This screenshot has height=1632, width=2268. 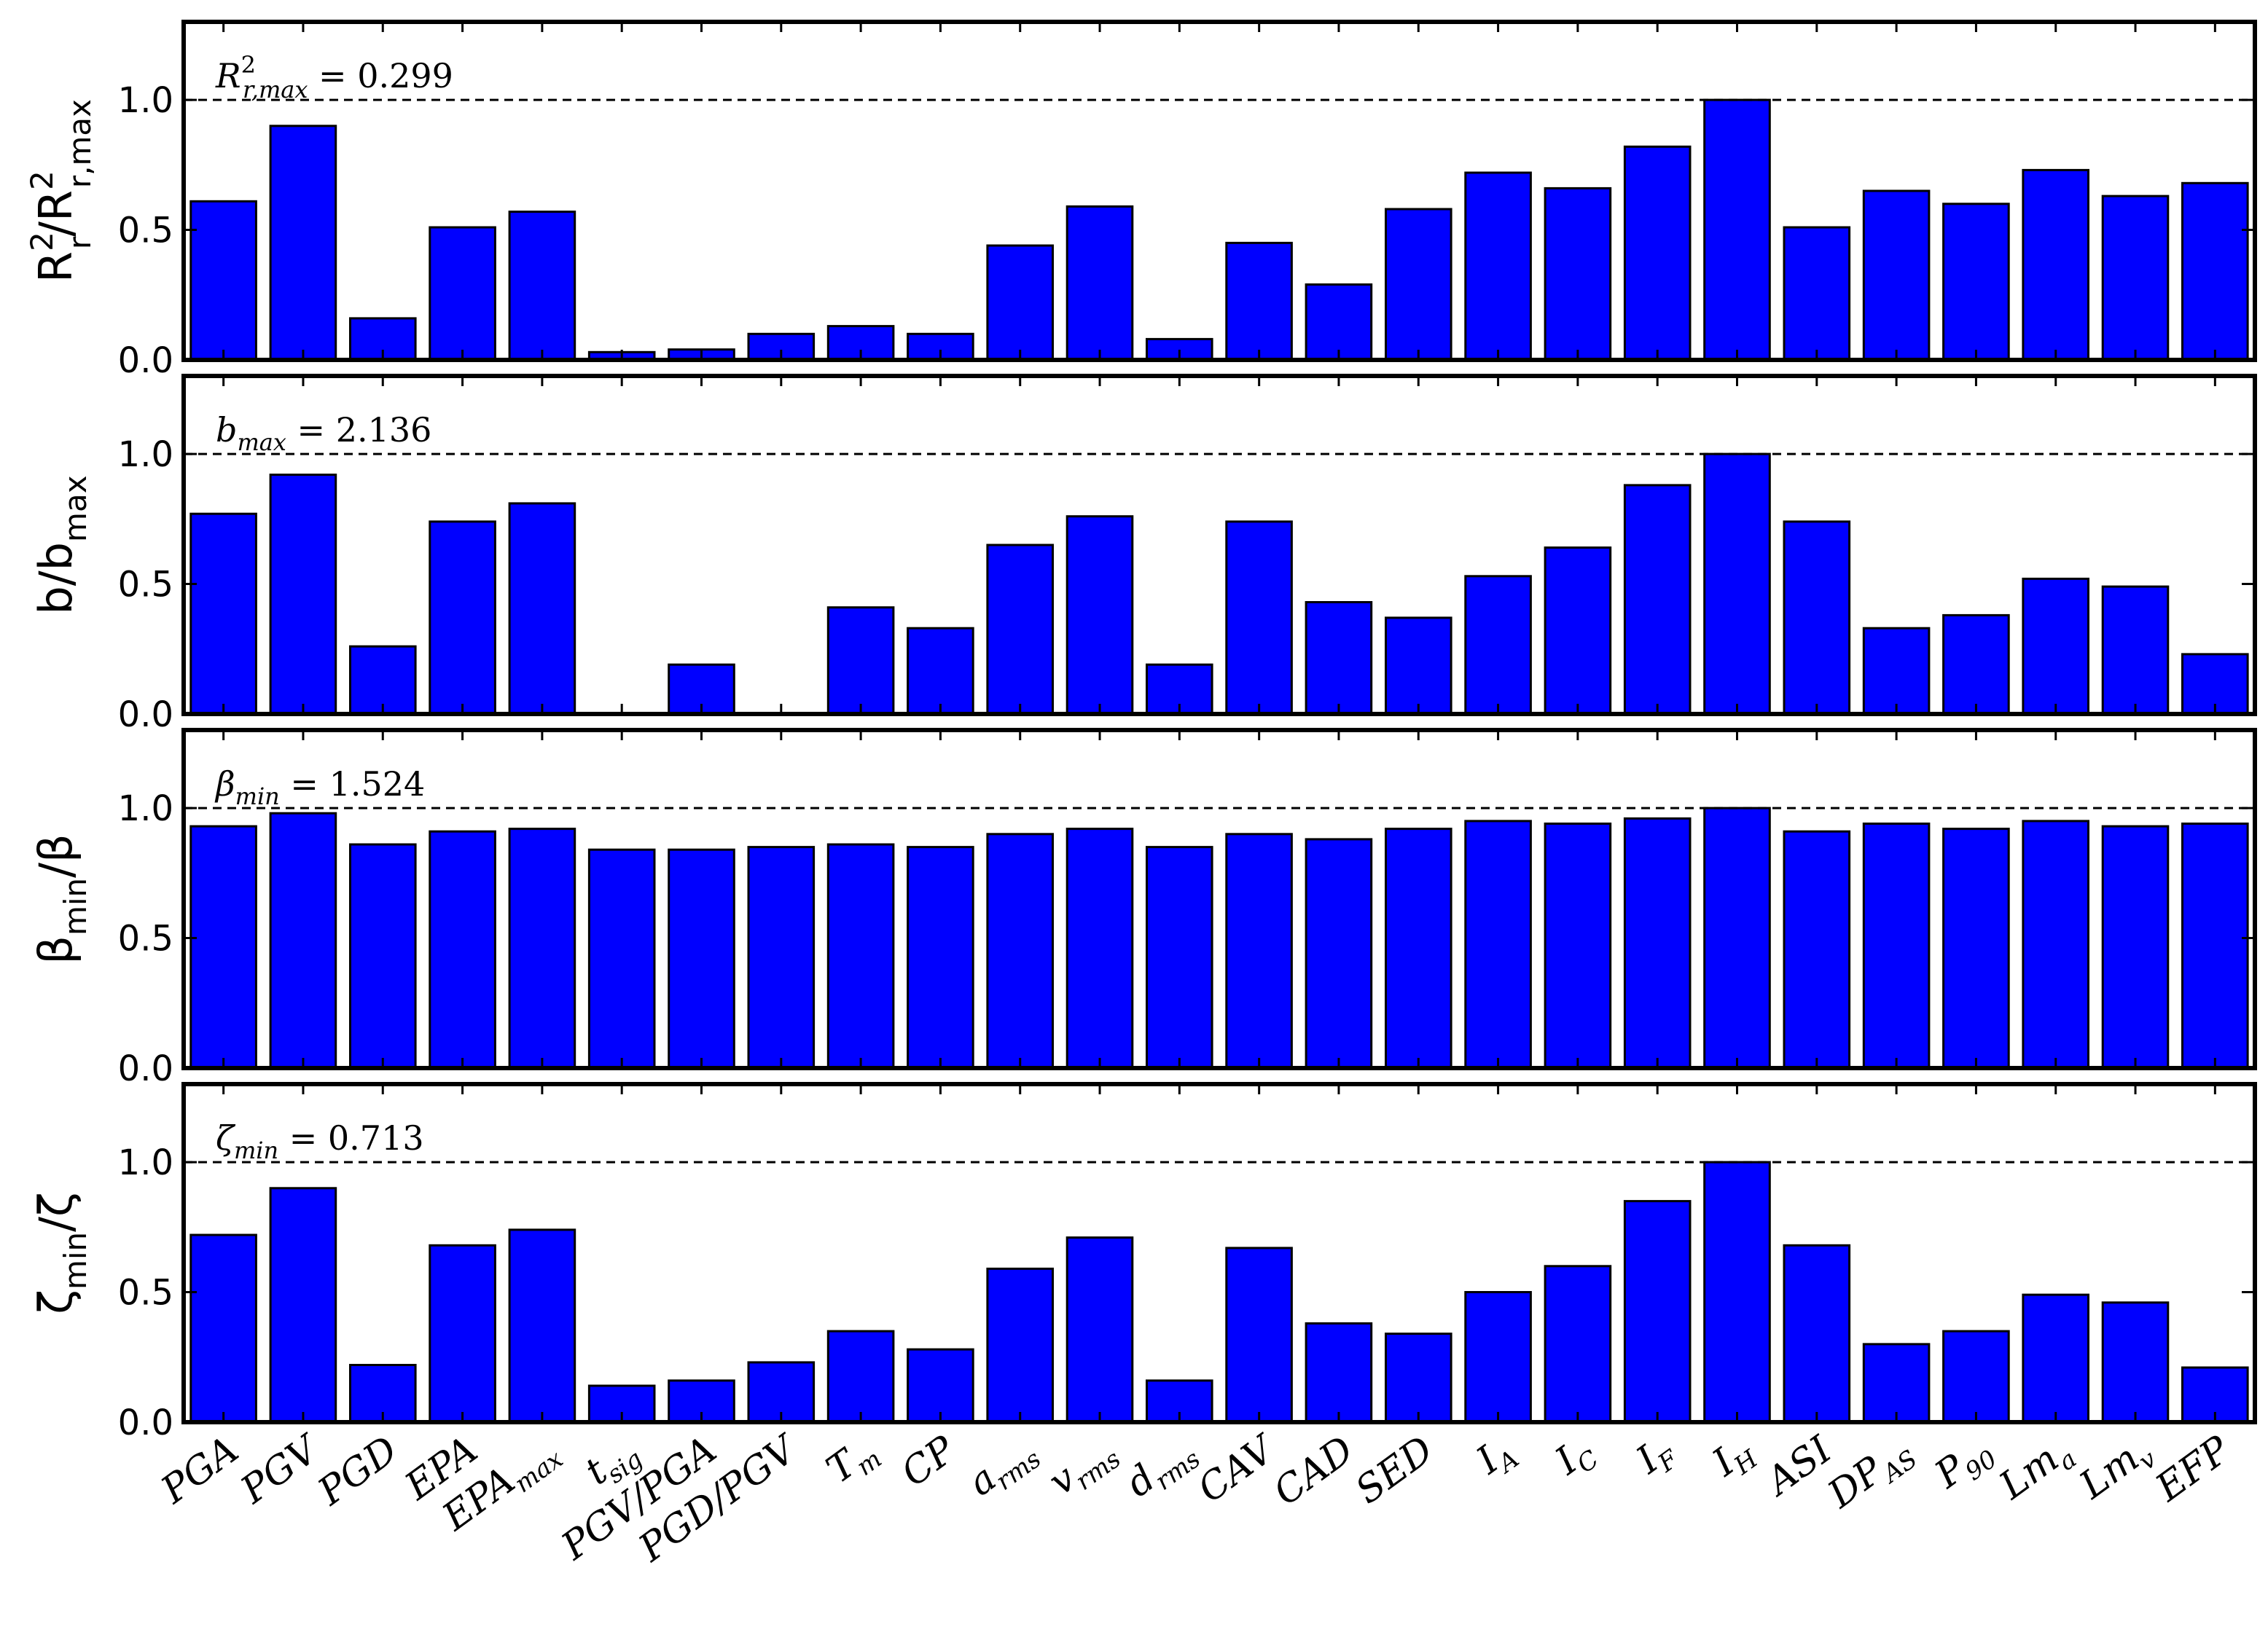 I want to click on x-tick-label-v_rms: vrms, so click(x=1084, y=1468).